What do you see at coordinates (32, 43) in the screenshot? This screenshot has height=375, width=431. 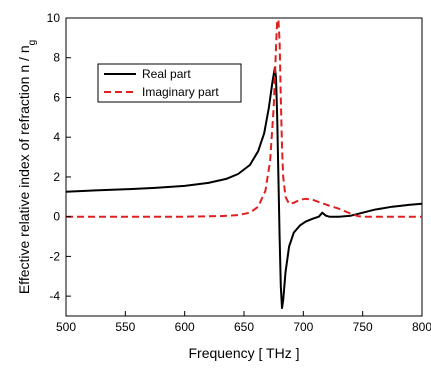 I see `y-axis-title-subscript: g` at bounding box center [32, 43].